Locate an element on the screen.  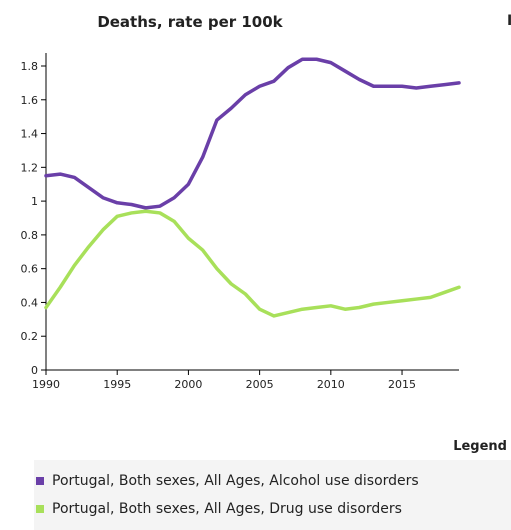
y-tick-label: 0.6 is located at coordinates (30, 269).